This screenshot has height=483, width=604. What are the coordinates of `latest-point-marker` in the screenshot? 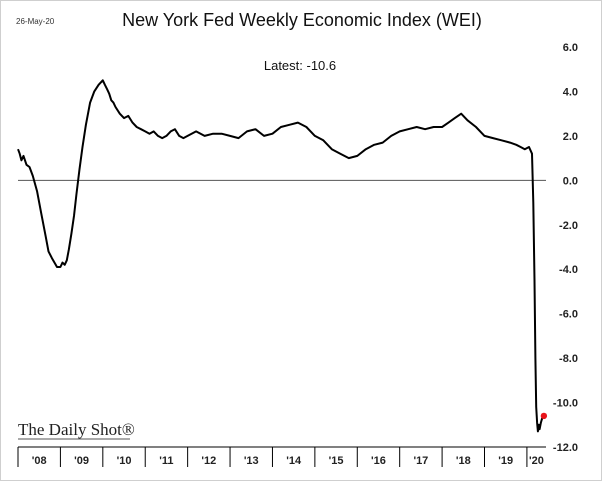 It's located at (544, 416).